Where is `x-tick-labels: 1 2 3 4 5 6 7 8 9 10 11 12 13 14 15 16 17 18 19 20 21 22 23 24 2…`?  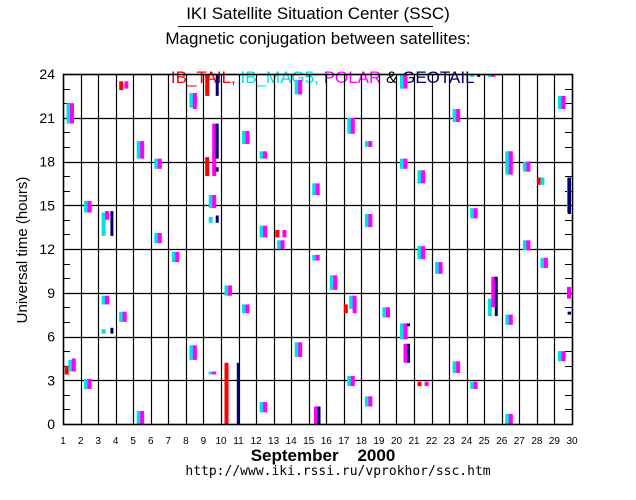
x-tick-labels: 1 2 3 4 5 6 7 8 9 10 11 12 13 14 15 16 17 18 19 20 21 22 23 24 2… is located at coordinates (319, 441).